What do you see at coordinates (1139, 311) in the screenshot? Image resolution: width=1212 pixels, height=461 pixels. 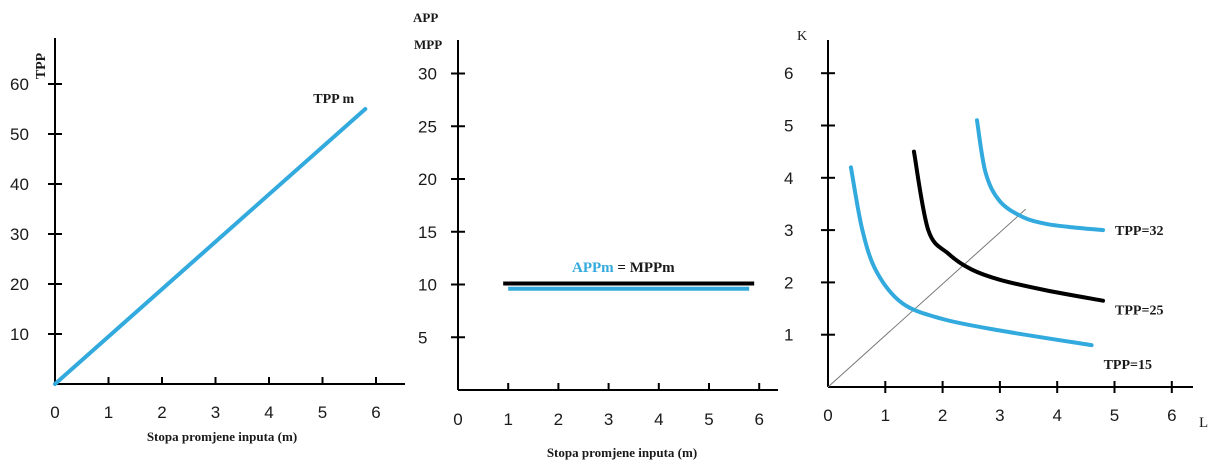 I see `isoquant-tpp-25-label: TPP=25` at bounding box center [1139, 311].